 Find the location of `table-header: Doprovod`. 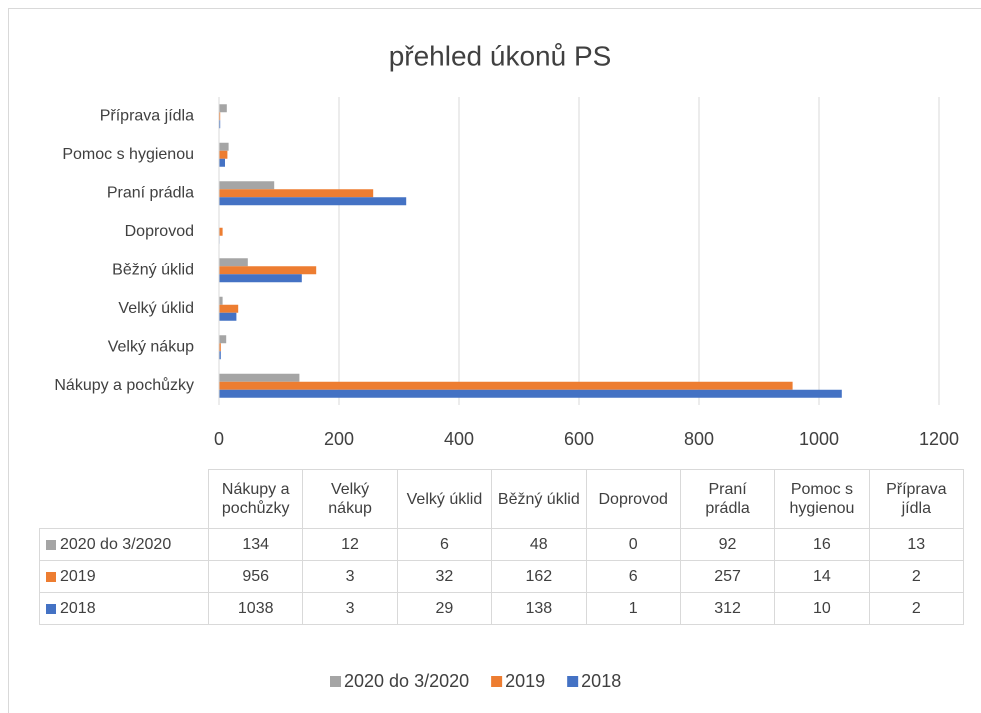

table-header: Doprovod is located at coordinates (633, 499).